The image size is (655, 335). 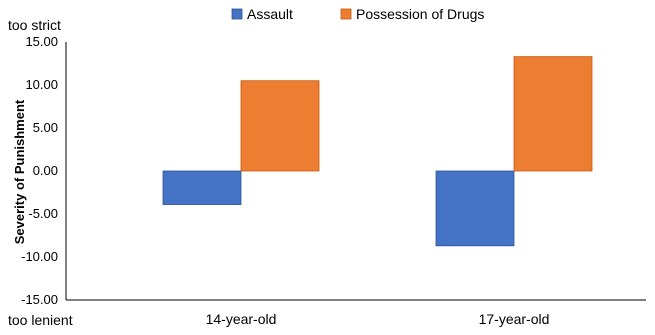 What do you see at coordinates (39, 299) in the screenshot?
I see `y-tick-label: -15.00` at bounding box center [39, 299].